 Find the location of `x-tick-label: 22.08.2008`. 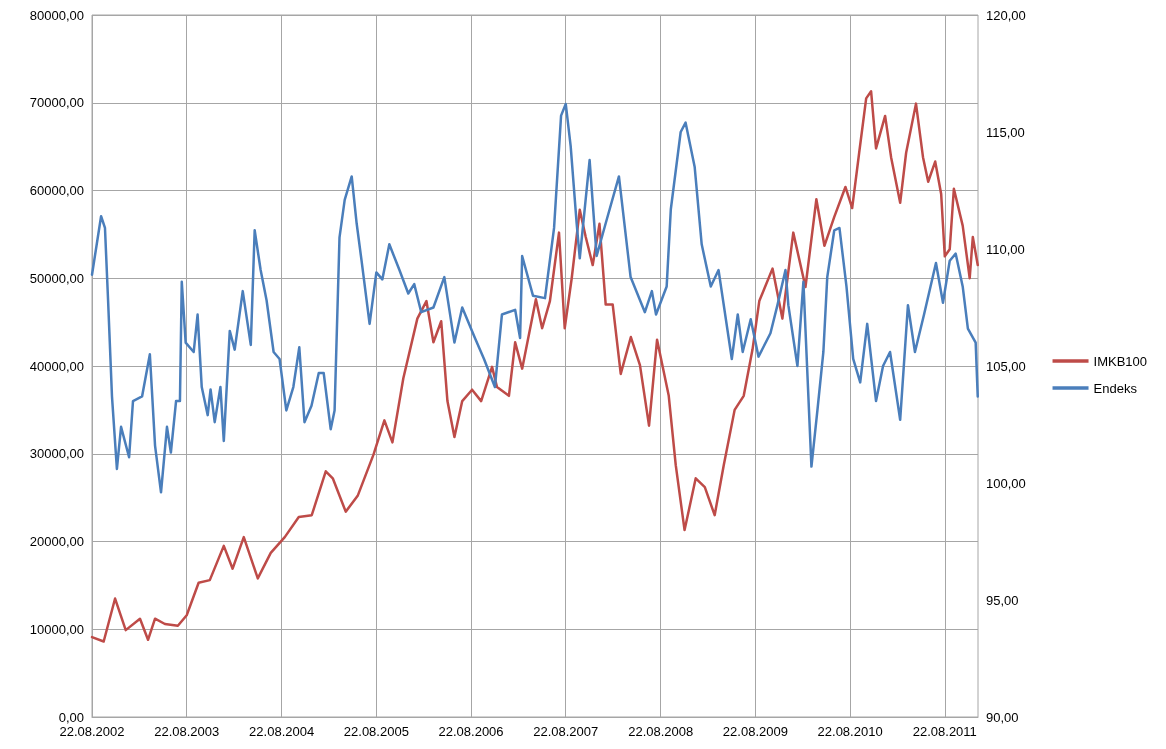

x-tick-label: 22.08.2008 is located at coordinates (661, 731).